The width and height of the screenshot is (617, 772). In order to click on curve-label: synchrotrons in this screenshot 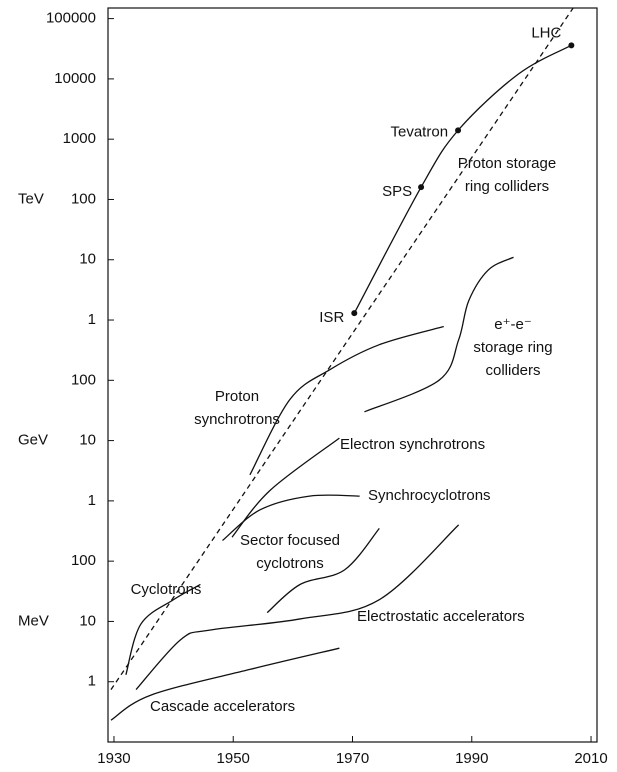, I will do `click(237, 419)`.